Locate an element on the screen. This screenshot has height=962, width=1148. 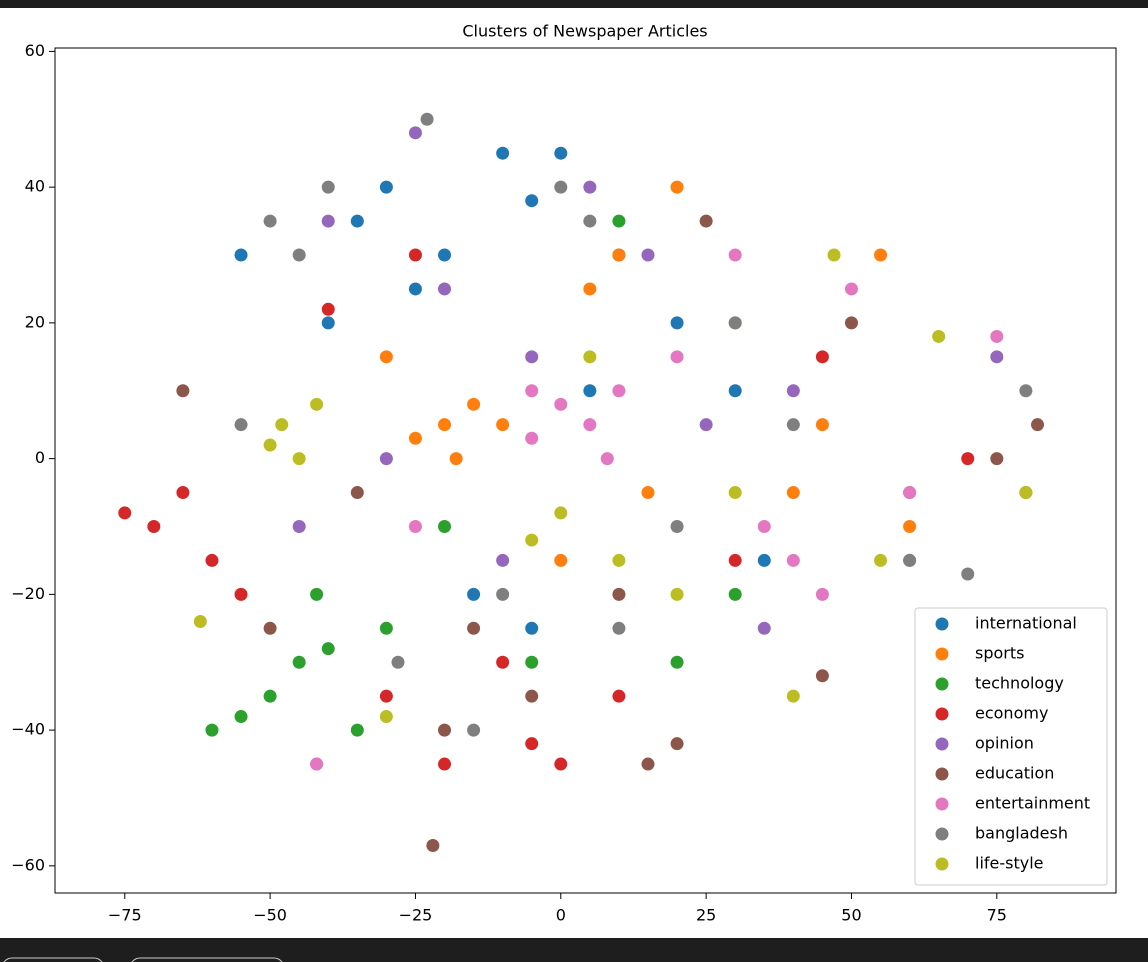
y-tick-label: 0 is located at coordinates (40, 457).